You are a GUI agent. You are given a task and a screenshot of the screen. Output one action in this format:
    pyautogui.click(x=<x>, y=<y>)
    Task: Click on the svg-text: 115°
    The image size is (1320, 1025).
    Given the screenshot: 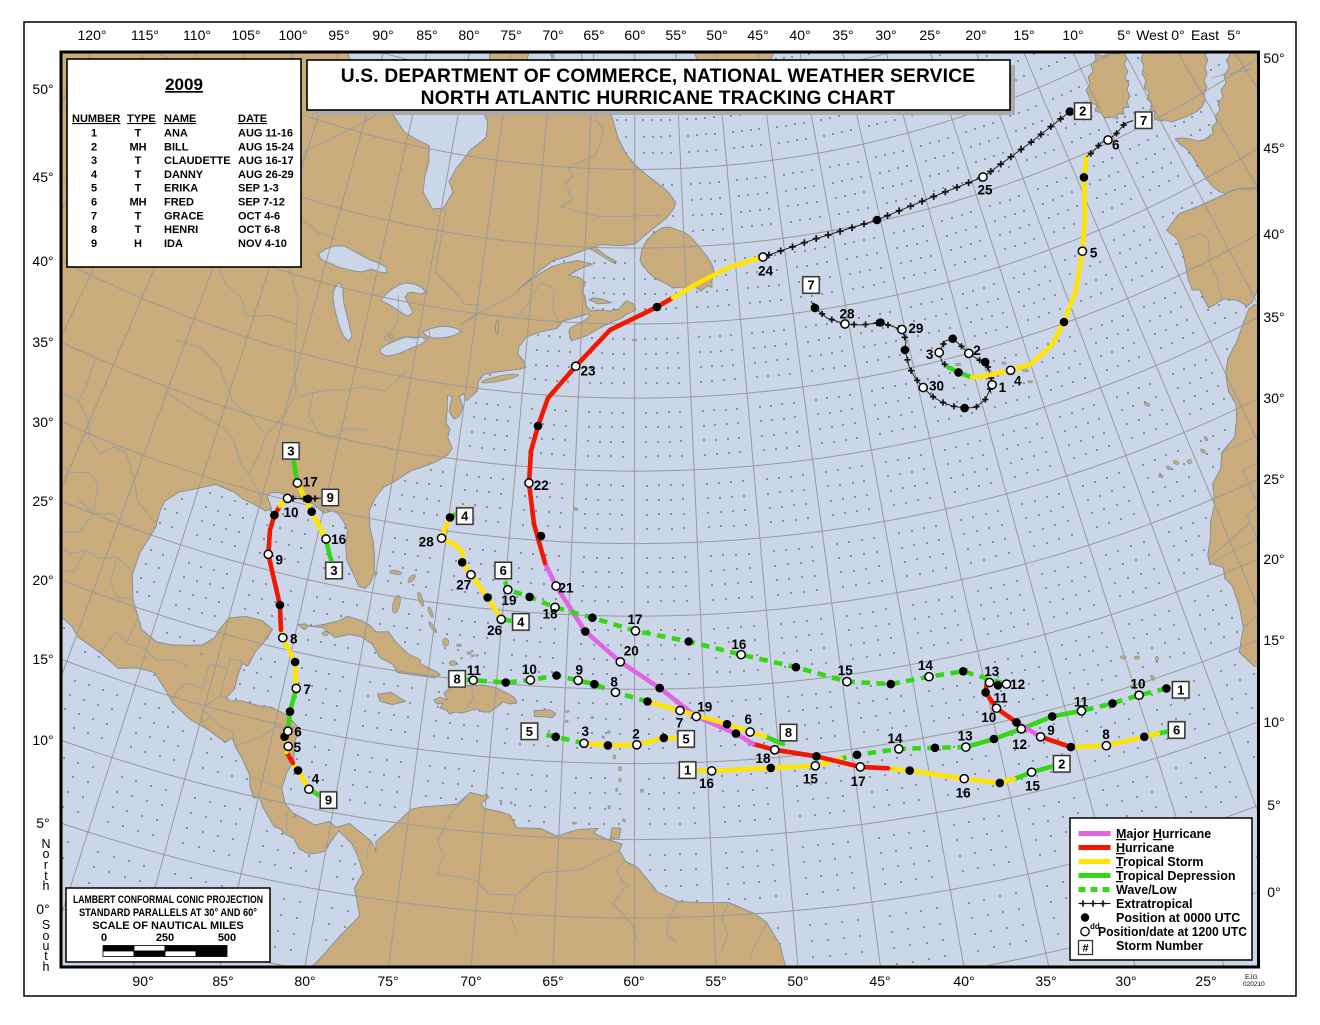 What is the action you would take?
    pyautogui.click(x=145, y=35)
    